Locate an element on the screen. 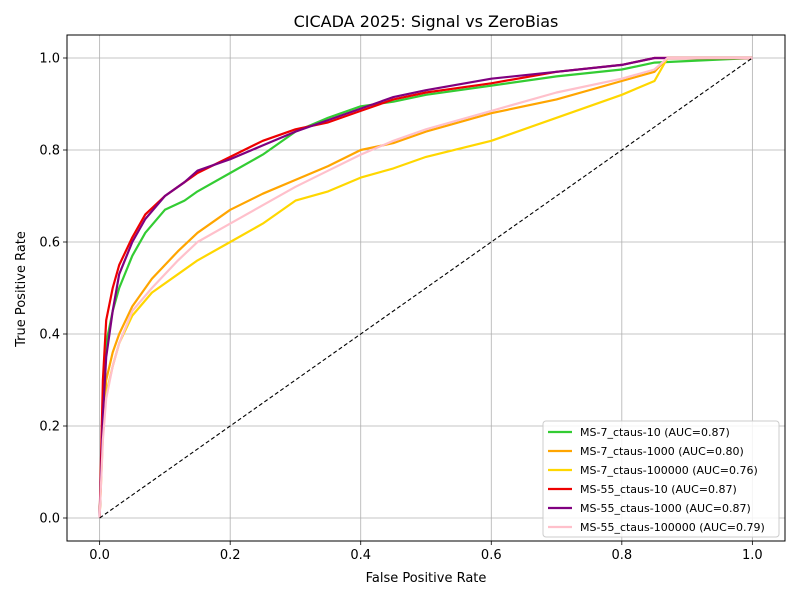  x-tick-label: 1.0 is located at coordinates (752, 555).